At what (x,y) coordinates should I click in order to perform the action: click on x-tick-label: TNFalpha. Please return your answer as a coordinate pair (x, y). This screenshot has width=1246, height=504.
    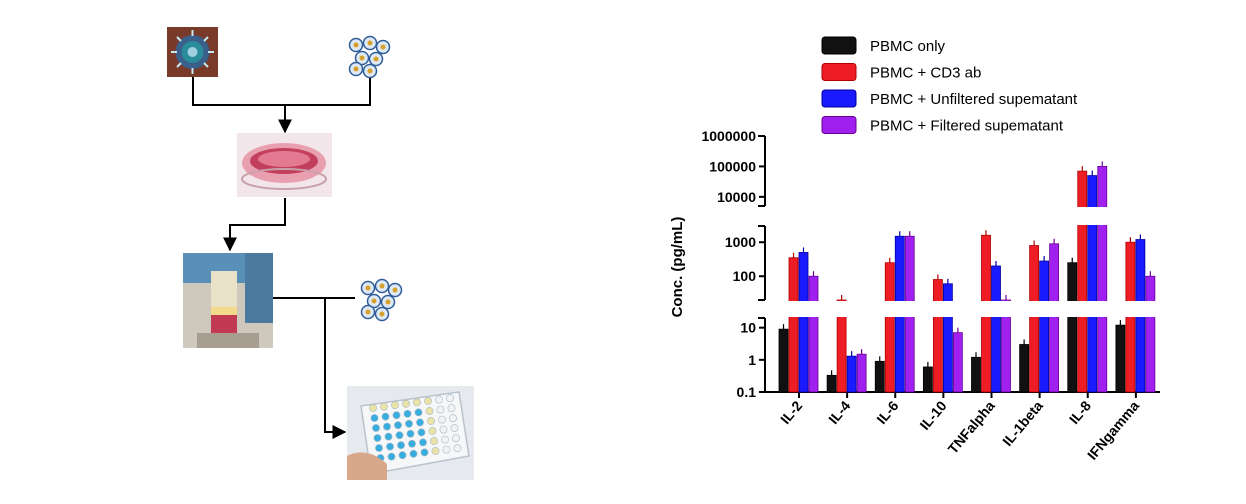
    Looking at the image, I should click on (971, 426).